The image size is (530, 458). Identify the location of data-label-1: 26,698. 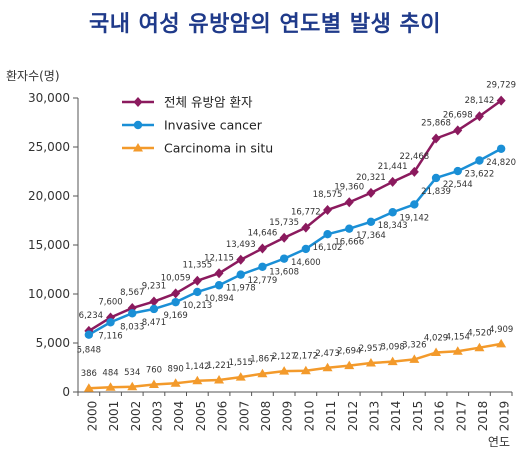
(458, 115).